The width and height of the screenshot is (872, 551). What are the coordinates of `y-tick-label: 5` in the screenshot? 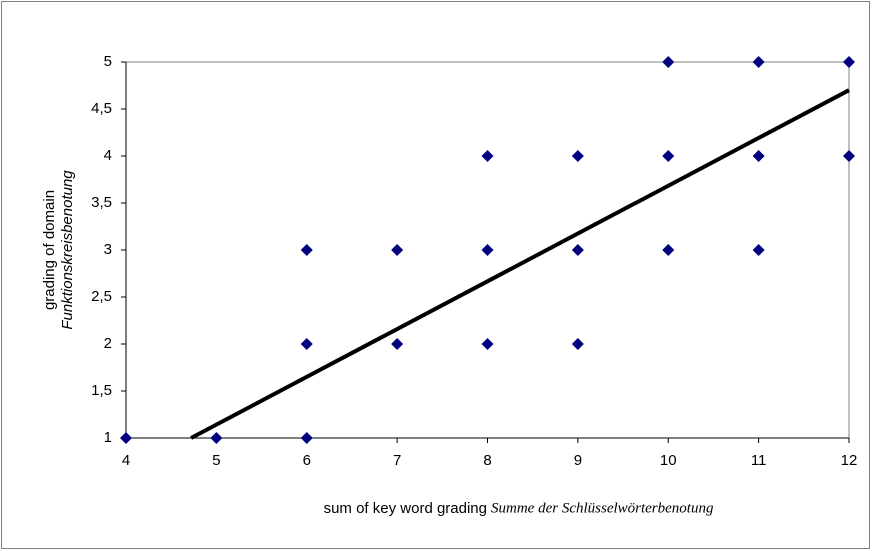 It's located at (108, 61).